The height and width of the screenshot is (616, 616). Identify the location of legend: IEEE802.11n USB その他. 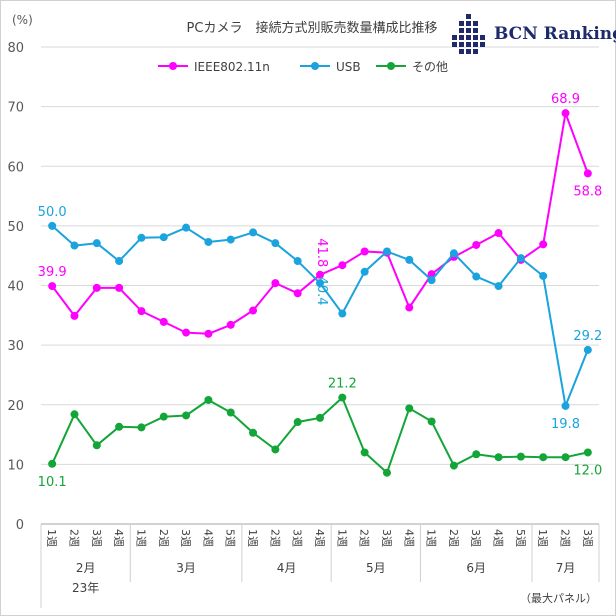
(303, 67).